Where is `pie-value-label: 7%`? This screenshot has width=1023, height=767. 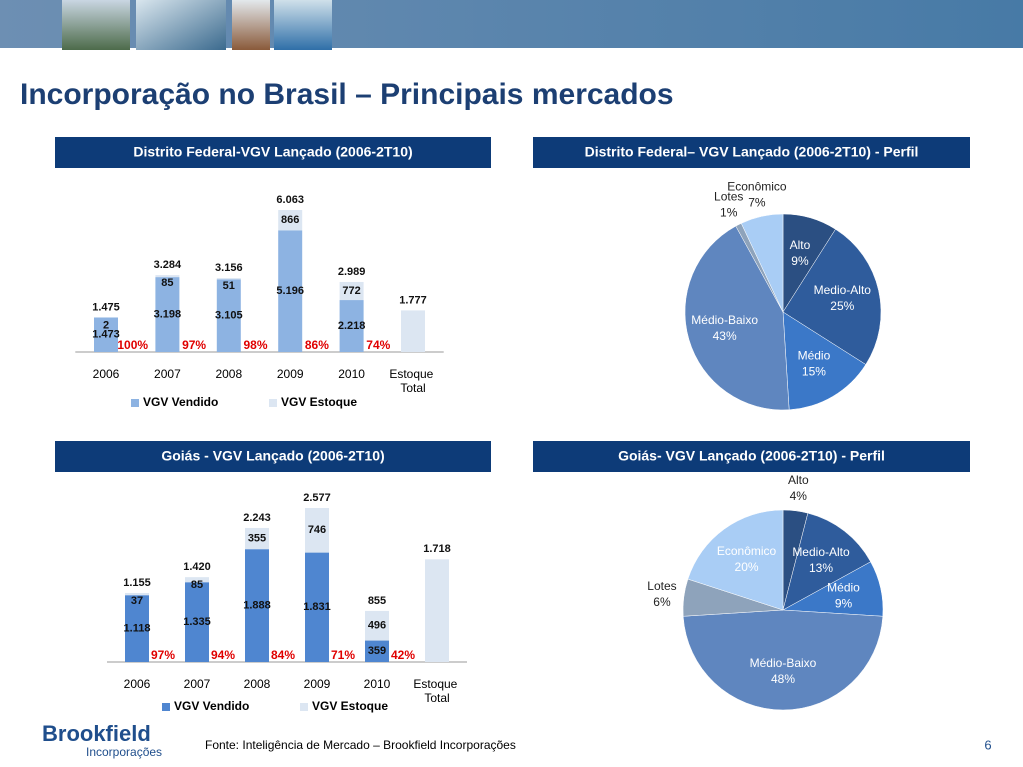 pie-value-label: 7% is located at coordinates (757, 202).